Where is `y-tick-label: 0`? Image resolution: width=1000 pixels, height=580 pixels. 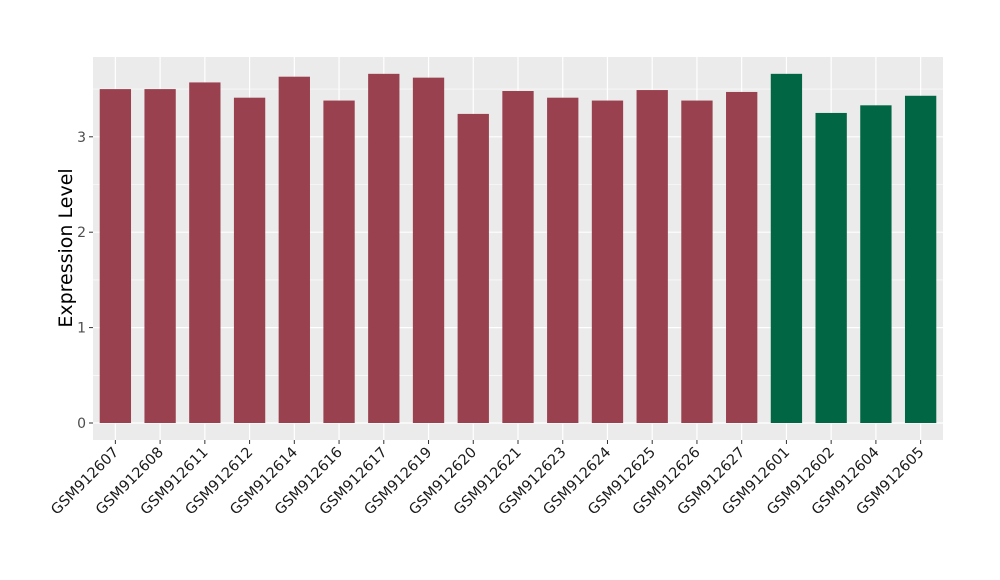 y-tick-label: 0 is located at coordinates (81, 424).